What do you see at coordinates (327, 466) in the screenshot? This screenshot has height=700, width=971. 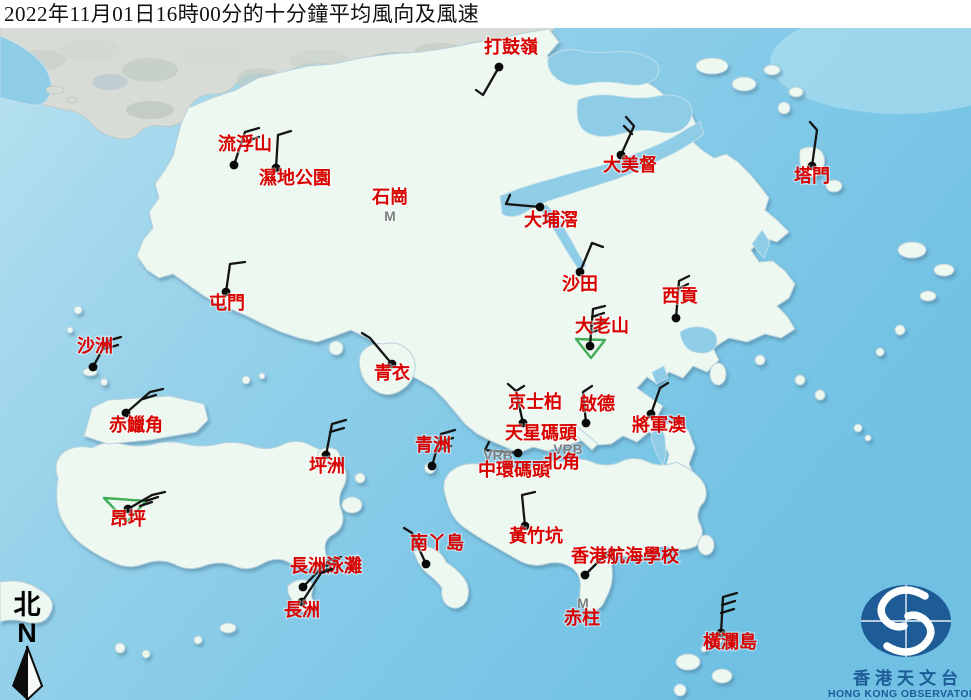 I see `station-label-peng-chau: 坪洲` at bounding box center [327, 466].